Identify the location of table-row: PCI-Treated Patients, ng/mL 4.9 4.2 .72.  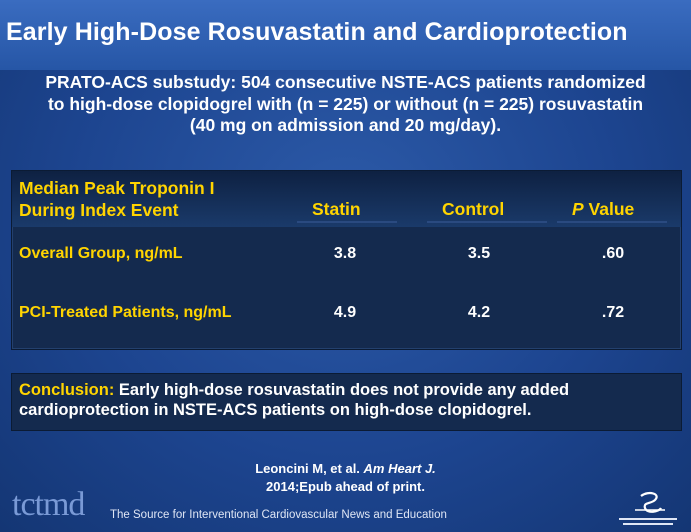
(346, 316).